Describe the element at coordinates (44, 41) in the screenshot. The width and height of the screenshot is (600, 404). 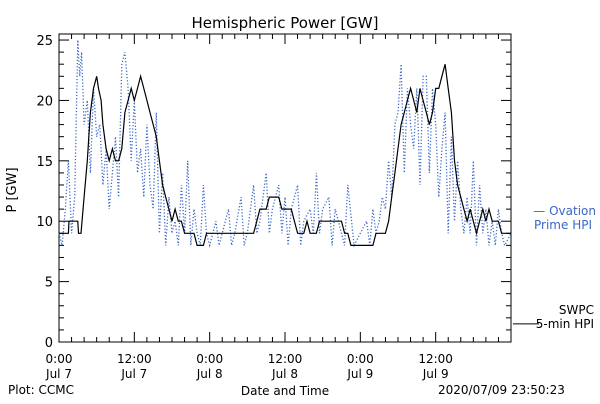
I see `y-tick-label: 25` at that location.